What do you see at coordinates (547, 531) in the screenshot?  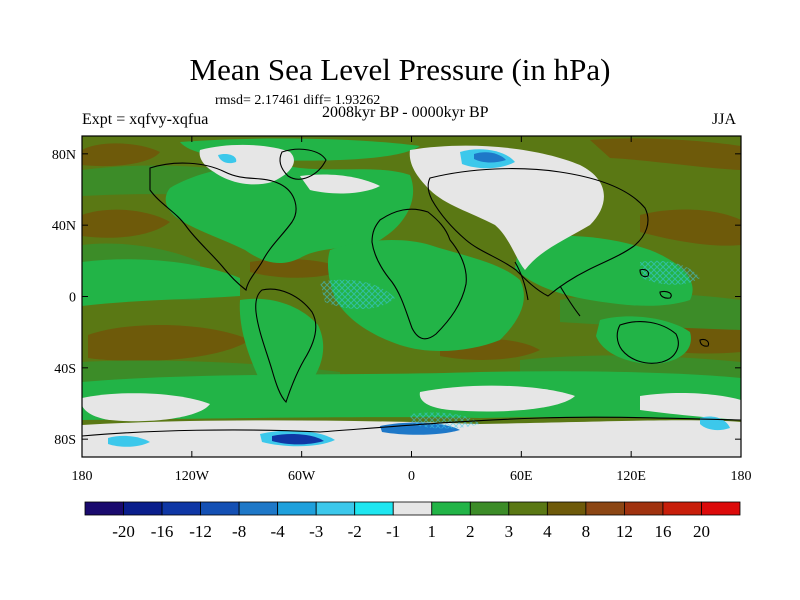 I see `colorbar-label: 4` at bounding box center [547, 531].